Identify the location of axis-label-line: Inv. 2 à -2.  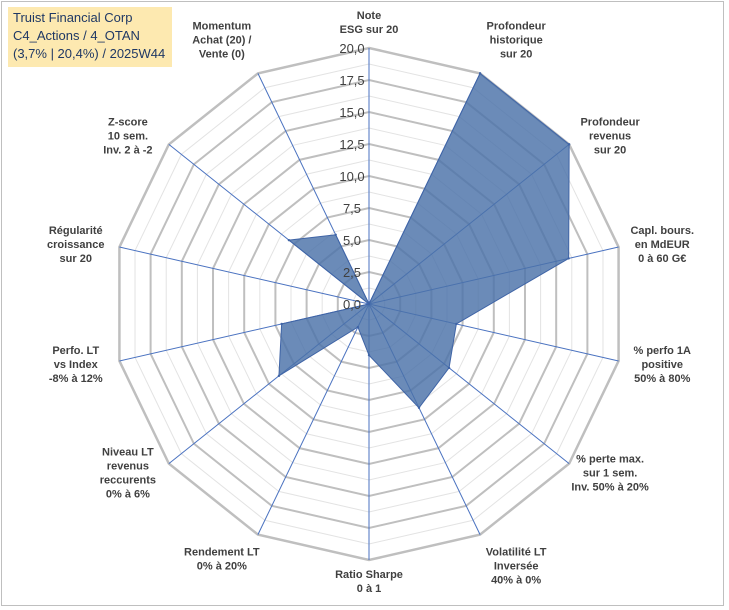
(127, 151).